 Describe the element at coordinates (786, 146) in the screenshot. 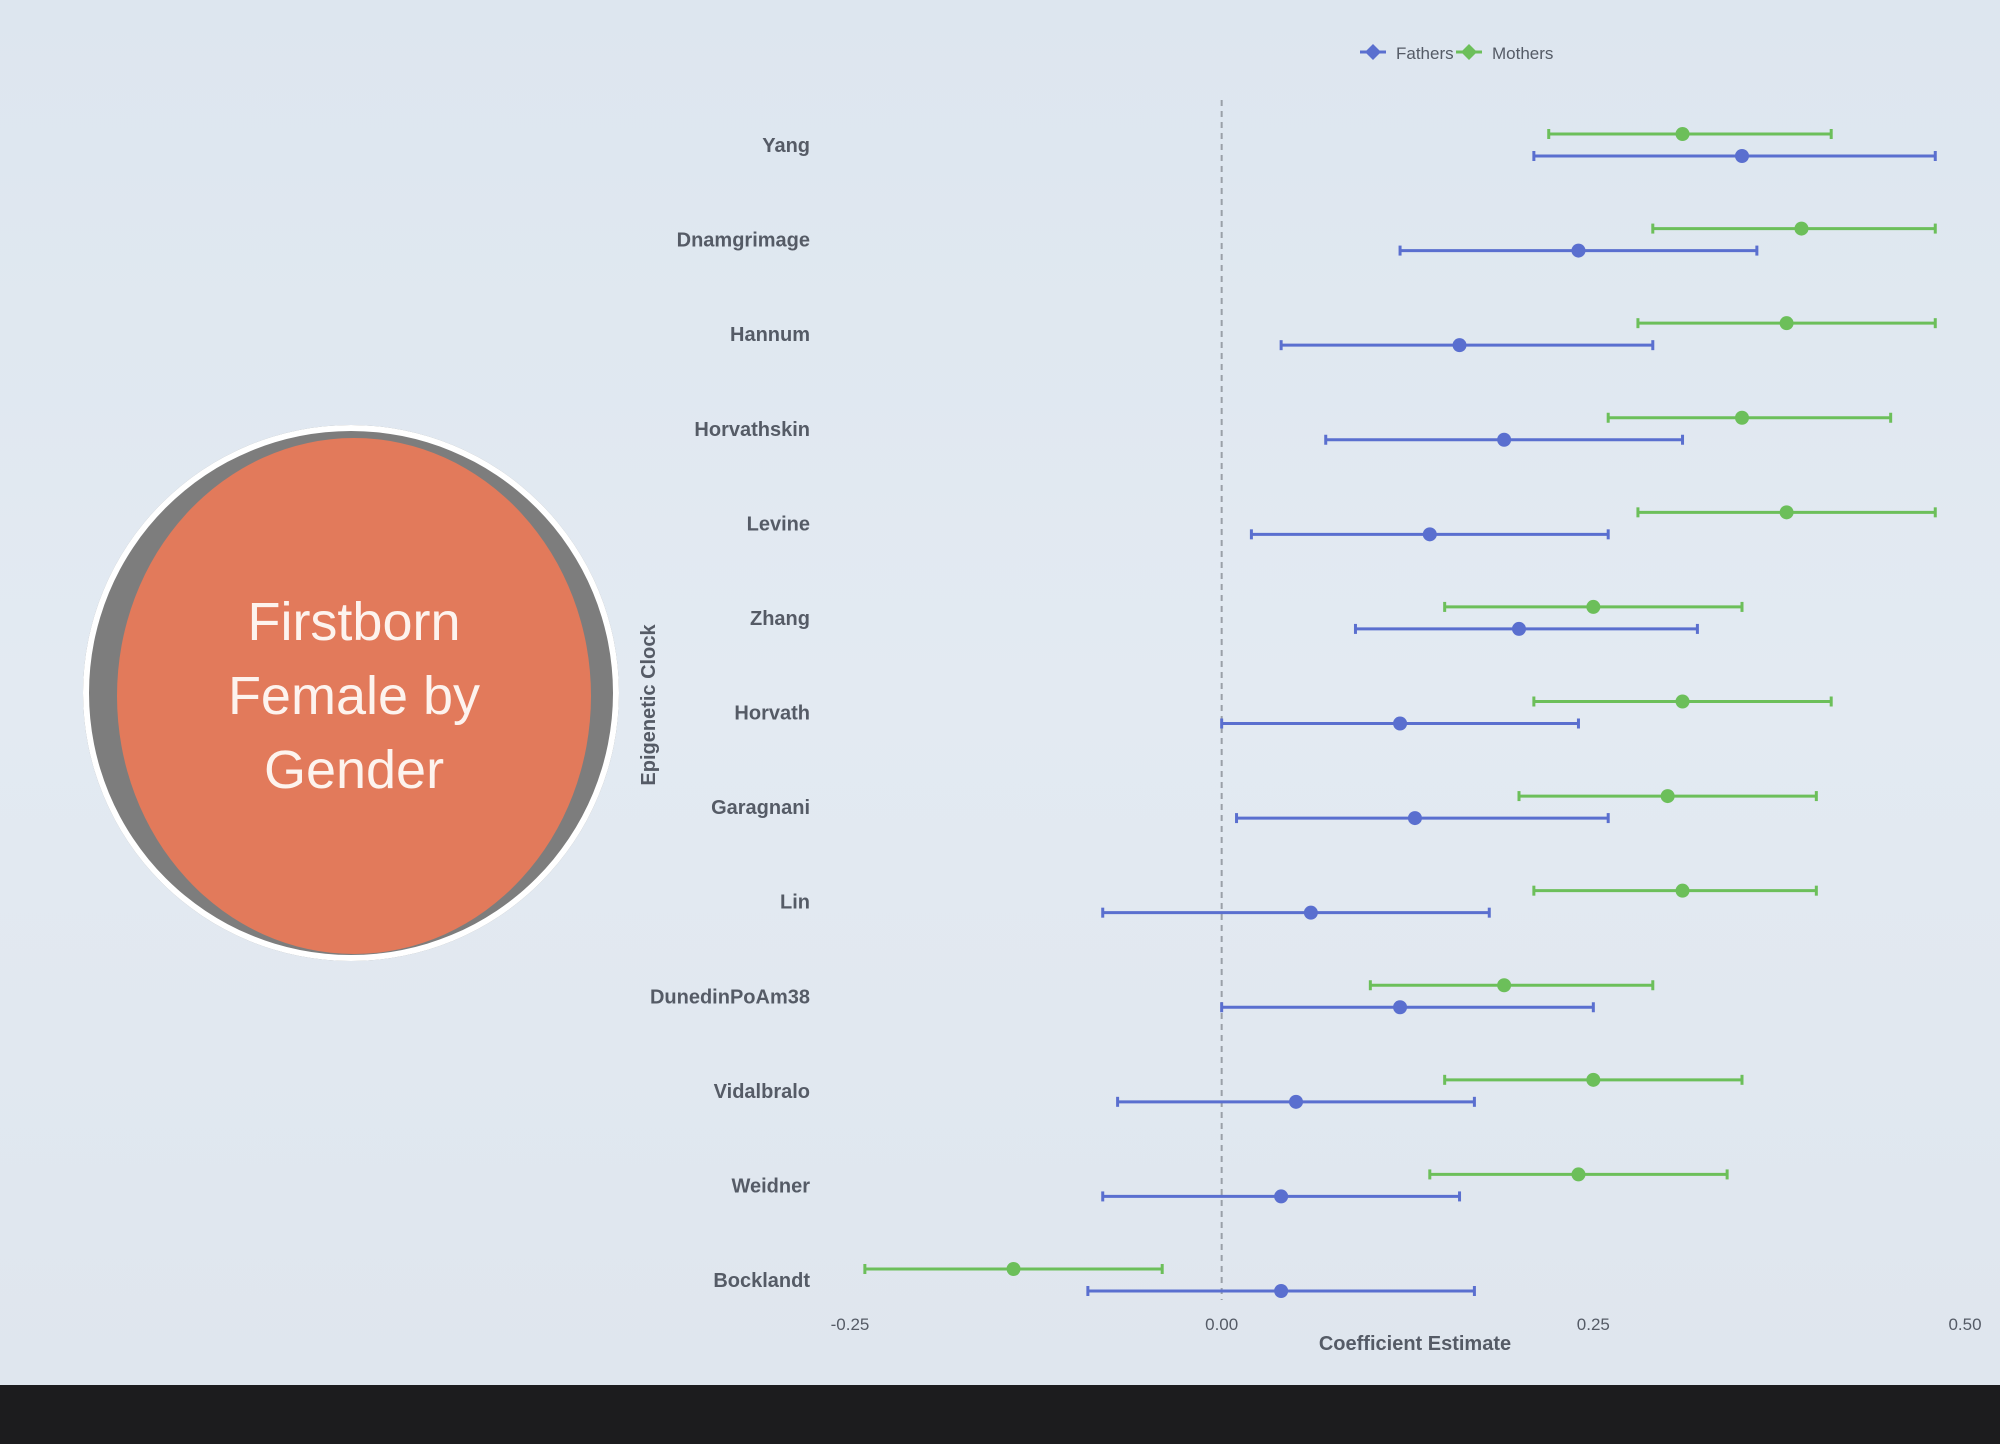

I see `y-tick-label: Yang` at that location.